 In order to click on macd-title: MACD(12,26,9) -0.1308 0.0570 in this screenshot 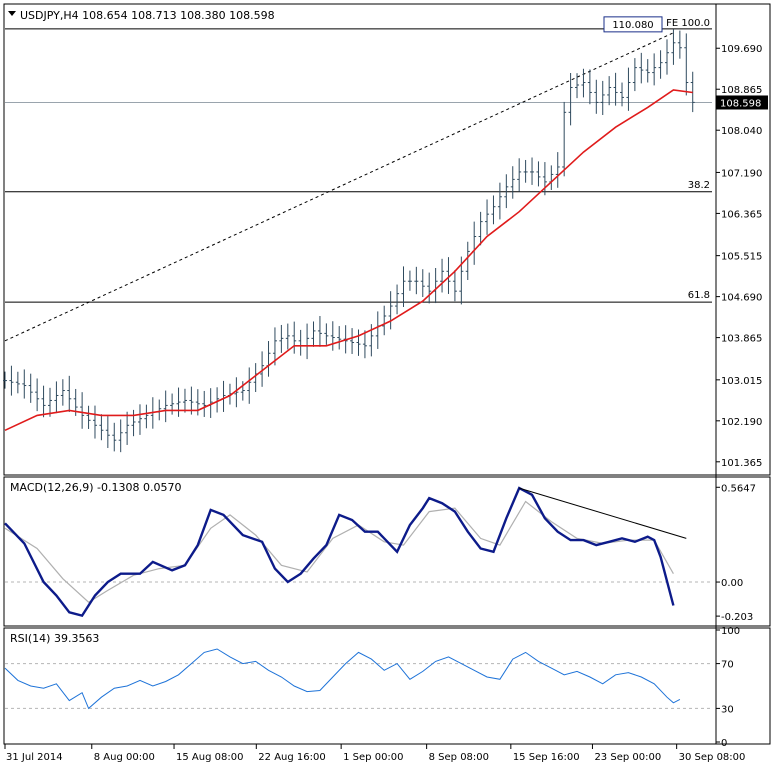, I will do `click(95, 487)`.